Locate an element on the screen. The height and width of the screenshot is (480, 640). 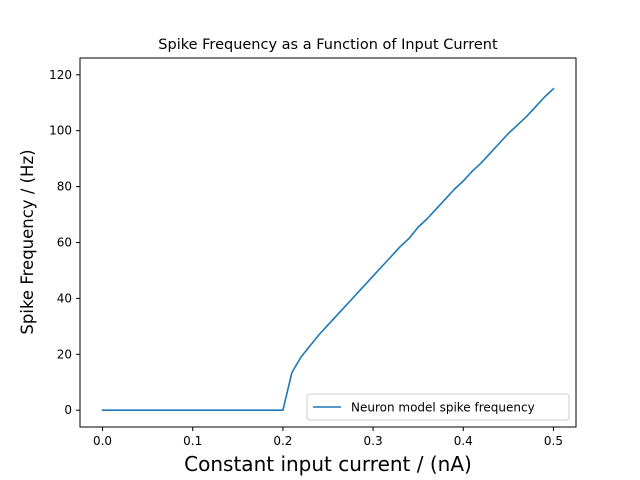
y-tick-label: 40 is located at coordinates (64, 298).